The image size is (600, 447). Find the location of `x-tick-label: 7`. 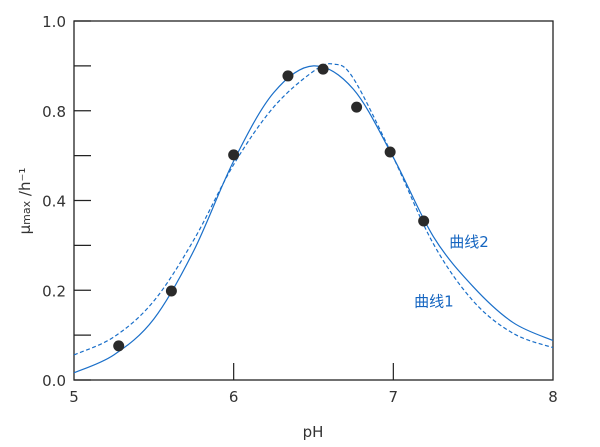

x-tick-label: 7 is located at coordinates (394, 397).